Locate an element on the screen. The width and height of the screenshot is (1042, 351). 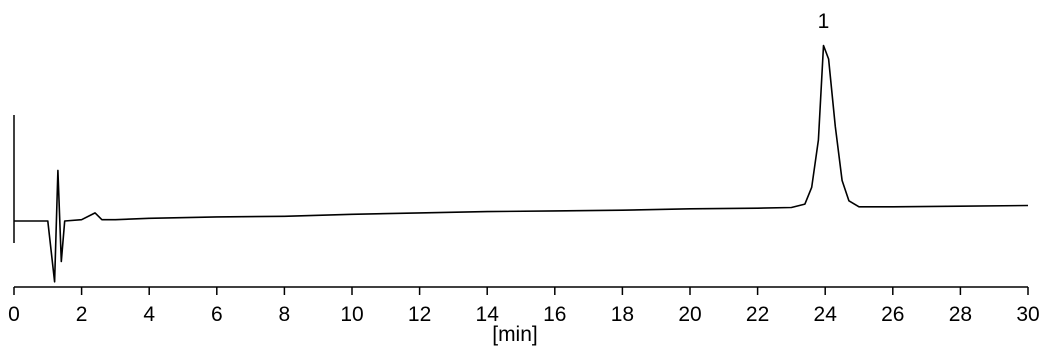
x-axis-title: [min] is located at coordinates (515, 334).